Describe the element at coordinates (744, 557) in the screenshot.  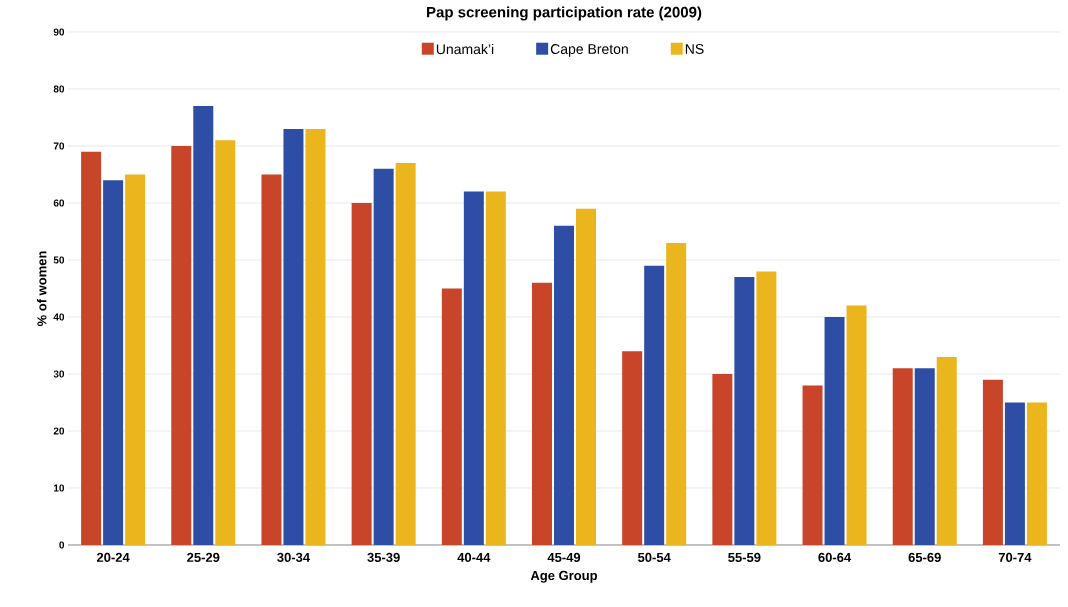
I see `x-tick-label: 55-59` at that location.